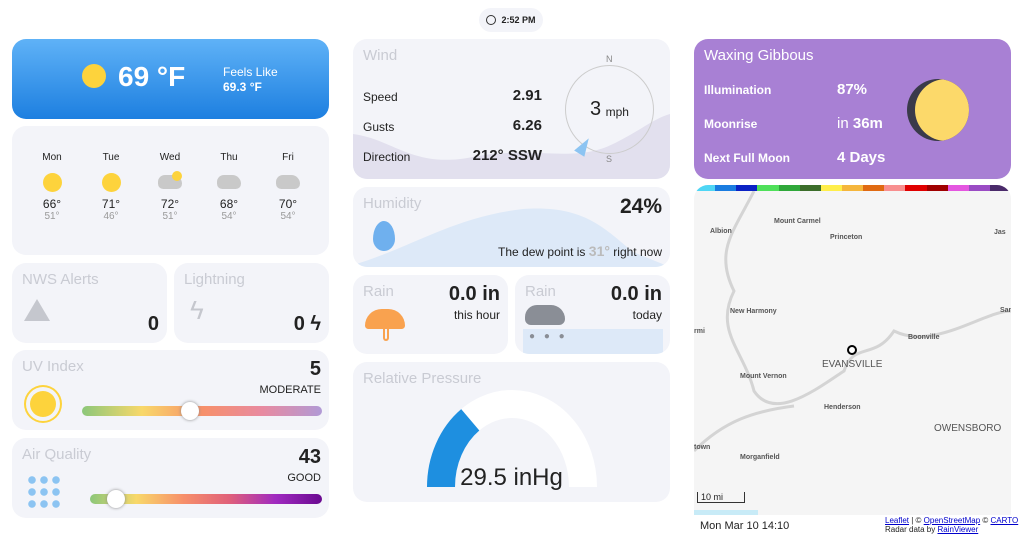  Describe the element at coordinates (916, 520) in the screenshot. I see `attr-sep: | ©` at that location.